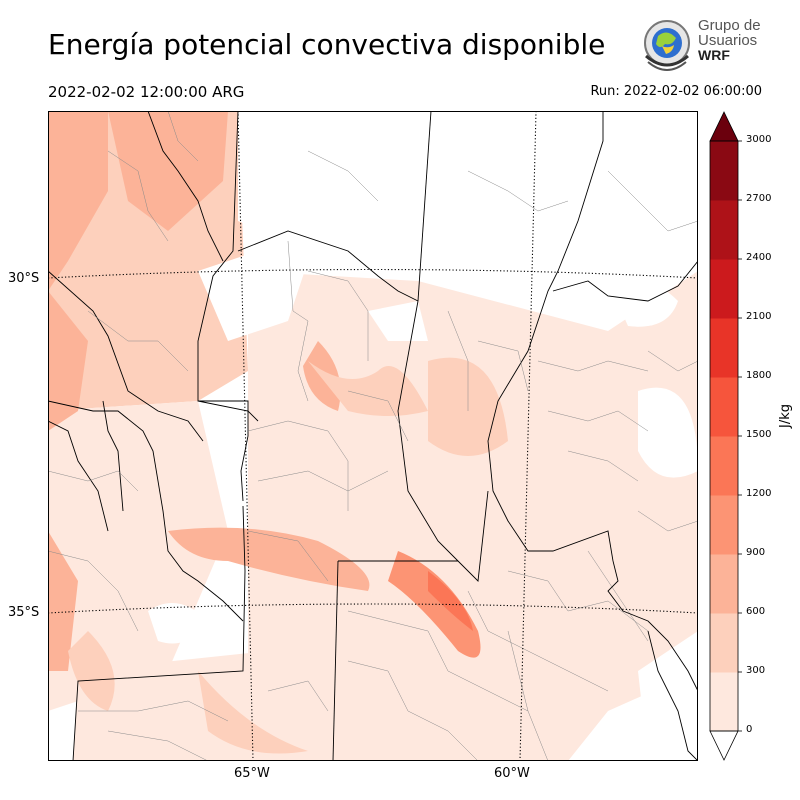  I want to click on lat-label-30s: 30°S, so click(24, 278).